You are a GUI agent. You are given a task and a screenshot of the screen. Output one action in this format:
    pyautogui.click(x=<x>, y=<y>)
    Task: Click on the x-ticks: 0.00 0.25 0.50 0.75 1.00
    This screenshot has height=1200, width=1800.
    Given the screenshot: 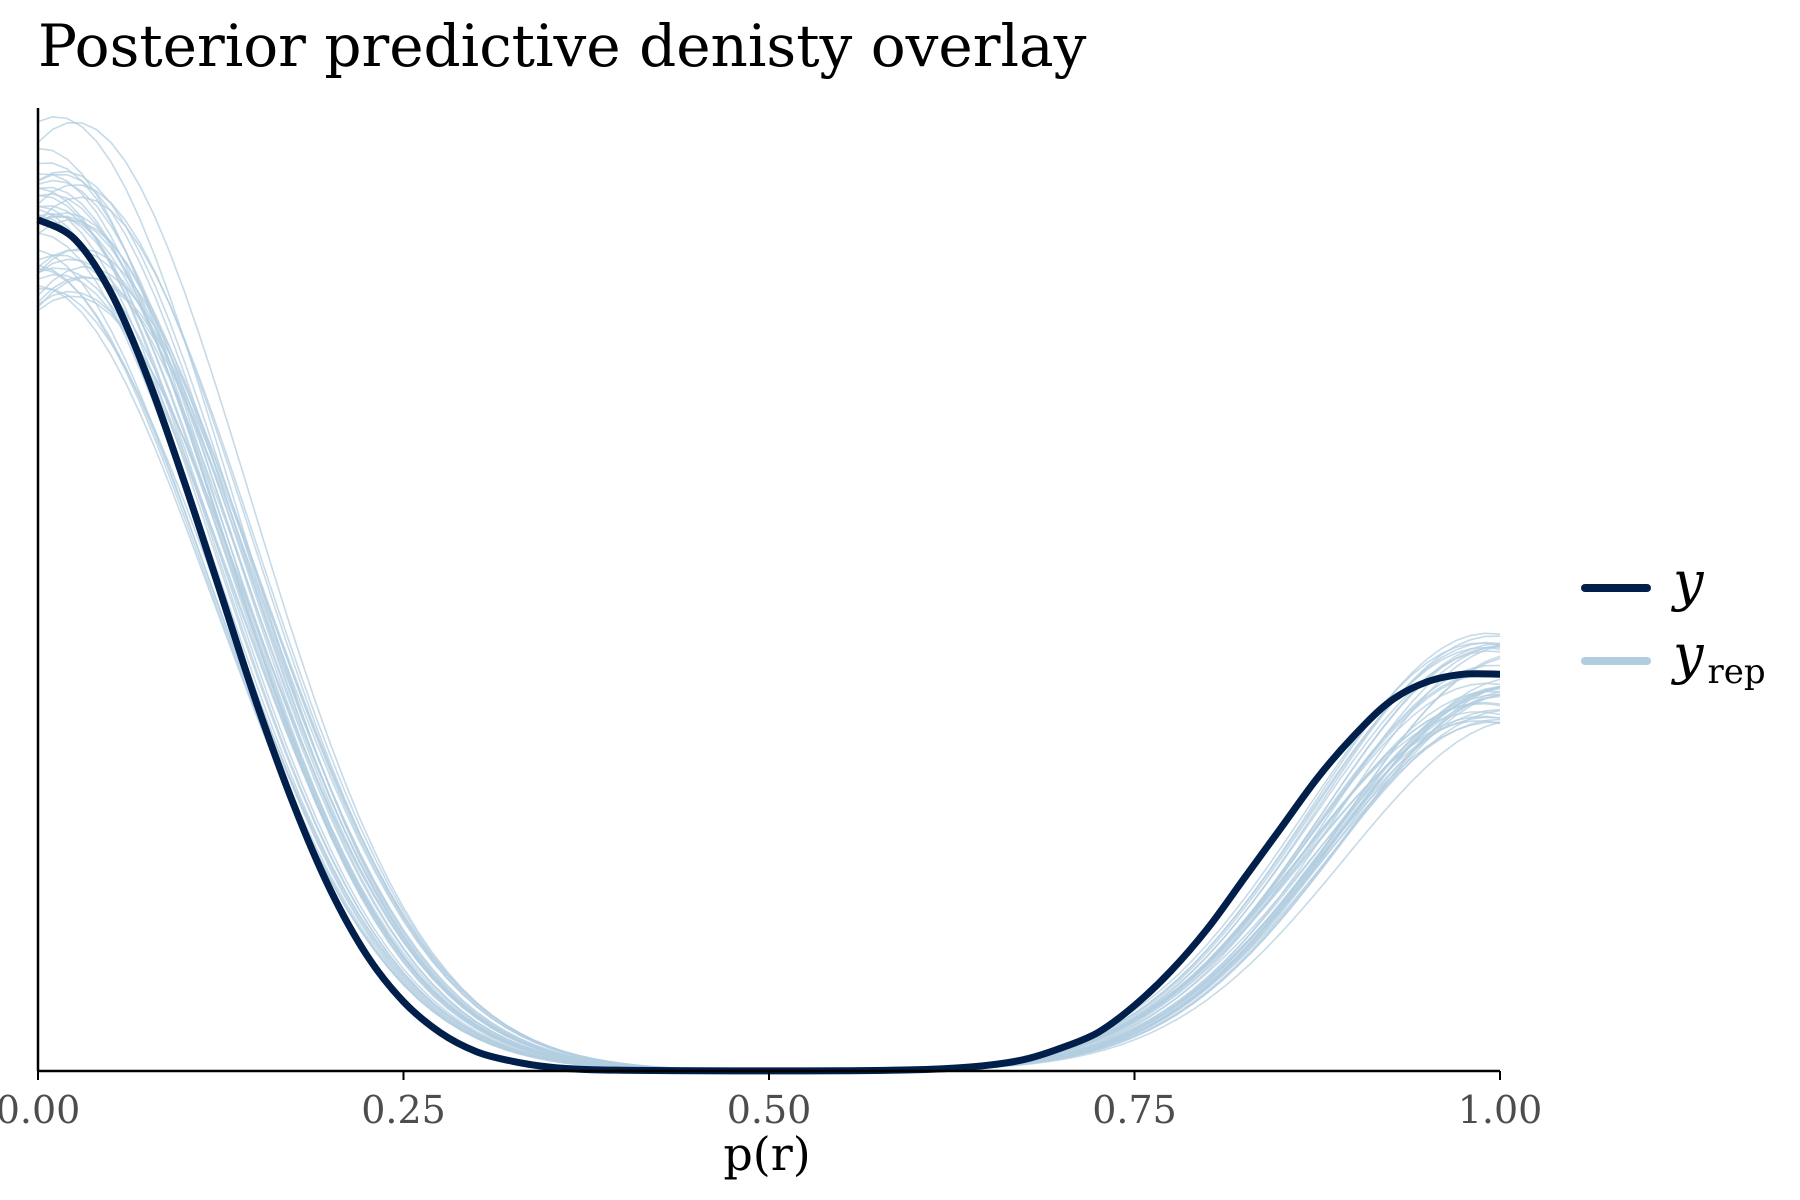 What is the action you would take?
    pyautogui.click(x=771, y=1101)
    